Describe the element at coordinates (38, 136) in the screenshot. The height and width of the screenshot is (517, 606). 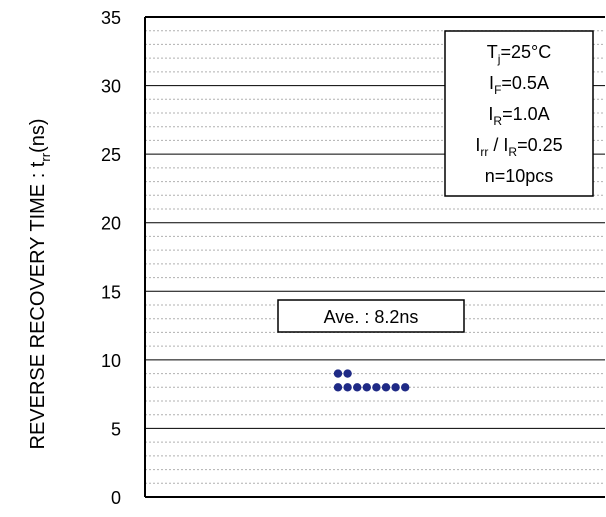
I see `y-axis-title-unit: (ns)` at that location.